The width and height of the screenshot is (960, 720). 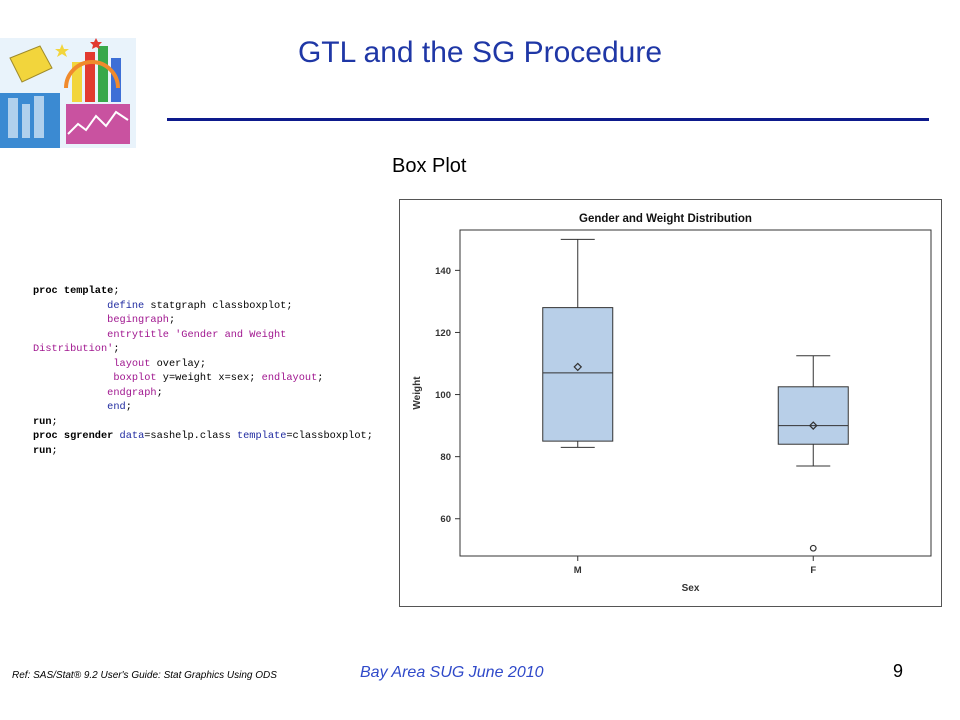 What do you see at coordinates (253, 291) in the screenshot?
I see `code-line: proc template;` at bounding box center [253, 291].